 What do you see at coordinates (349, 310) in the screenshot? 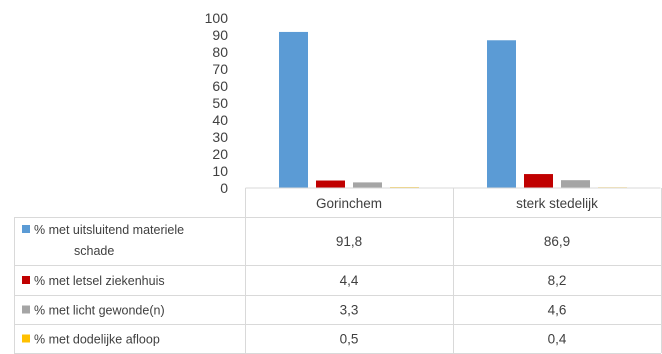
I see `table-value: 3,3` at bounding box center [349, 310].